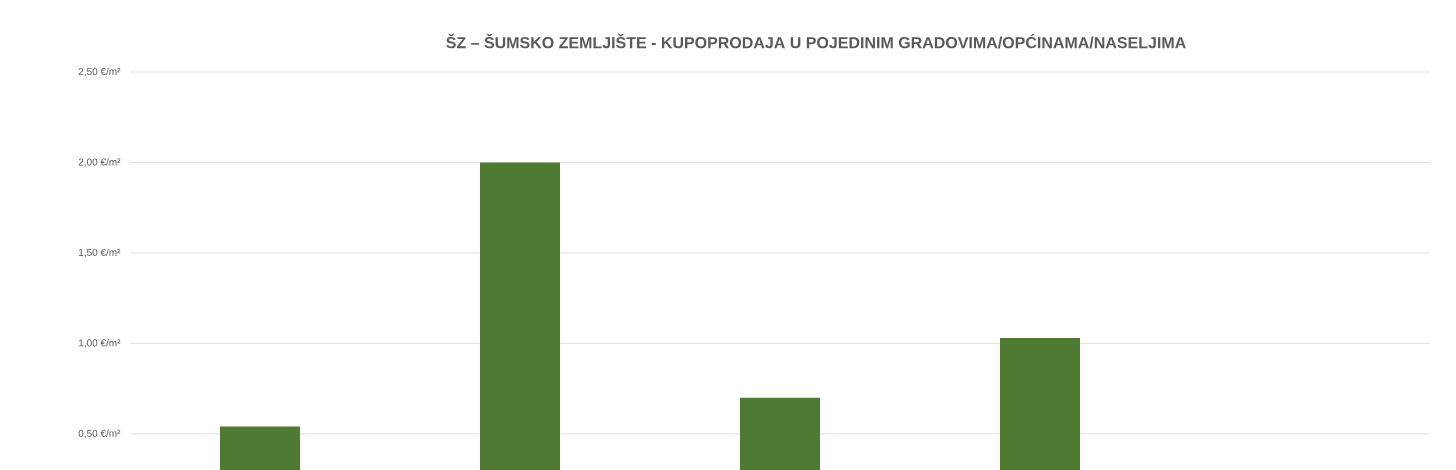  What do you see at coordinates (99, 72) in the screenshot?
I see `y-tick-label: 2,50 €/m²` at bounding box center [99, 72].